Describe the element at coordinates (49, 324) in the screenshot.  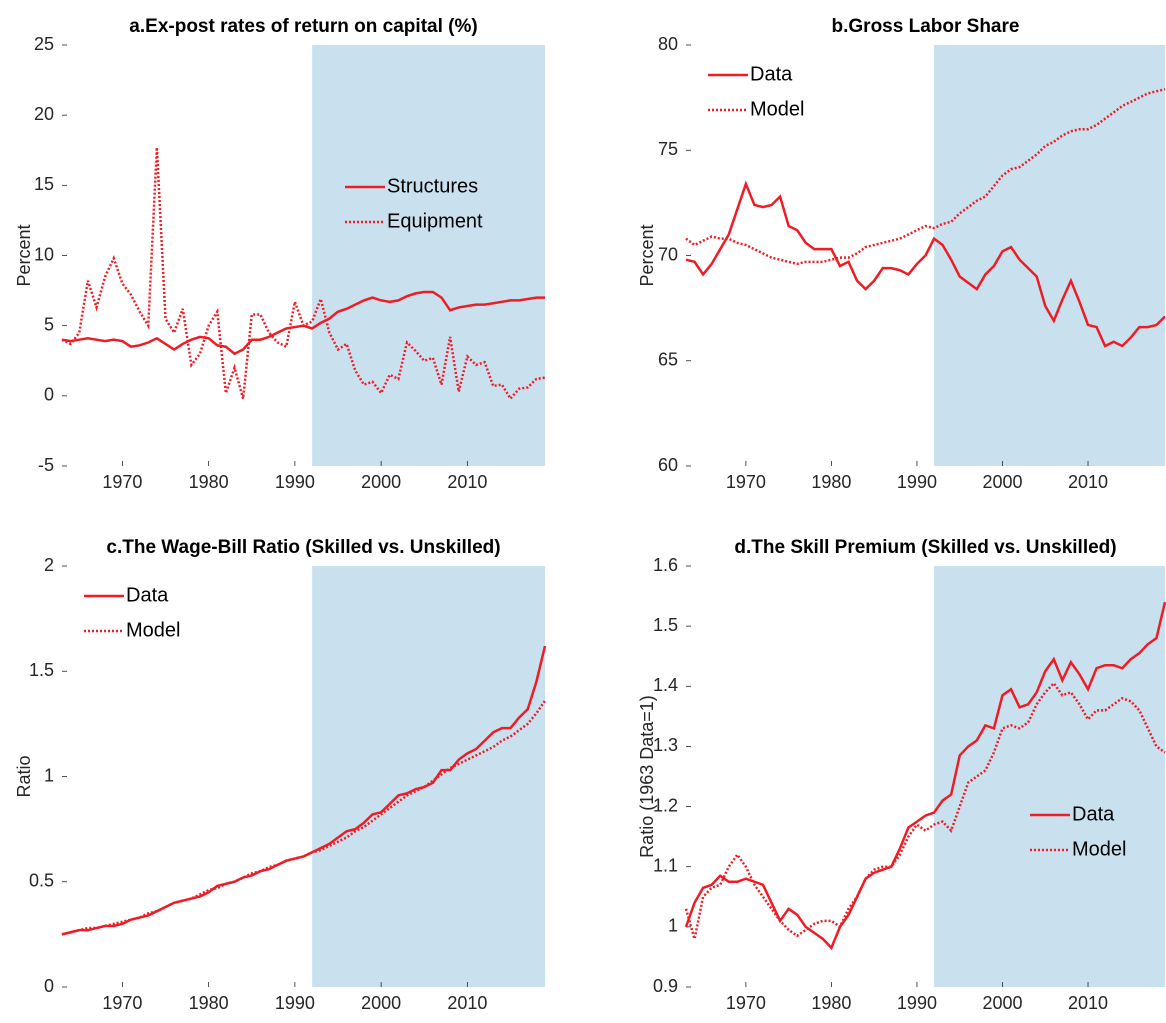
I see `y-tick-label: 5` at that location.